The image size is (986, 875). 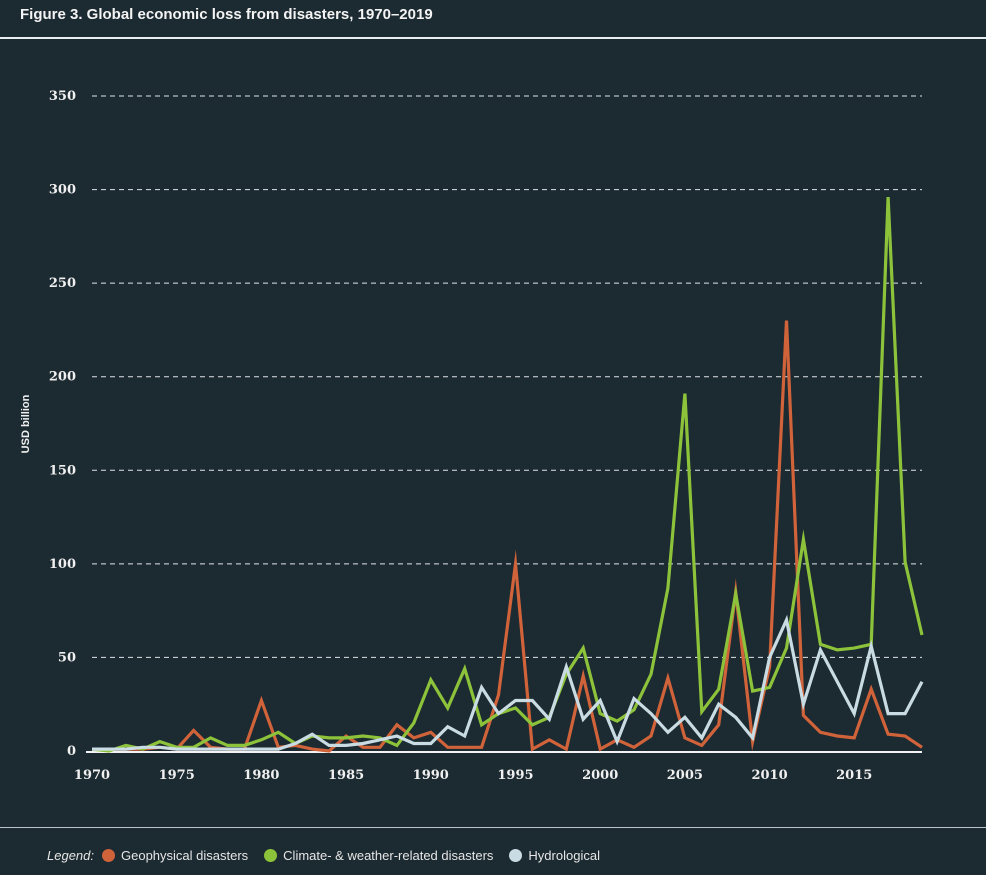 What do you see at coordinates (92, 775) in the screenshot?
I see `x-tick-label: 1970` at bounding box center [92, 775].